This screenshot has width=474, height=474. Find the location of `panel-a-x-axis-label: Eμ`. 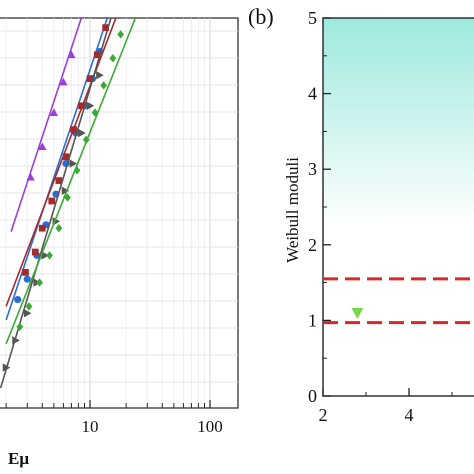

panel-a-x-axis-label: Eμ is located at coordinates (18, 458).